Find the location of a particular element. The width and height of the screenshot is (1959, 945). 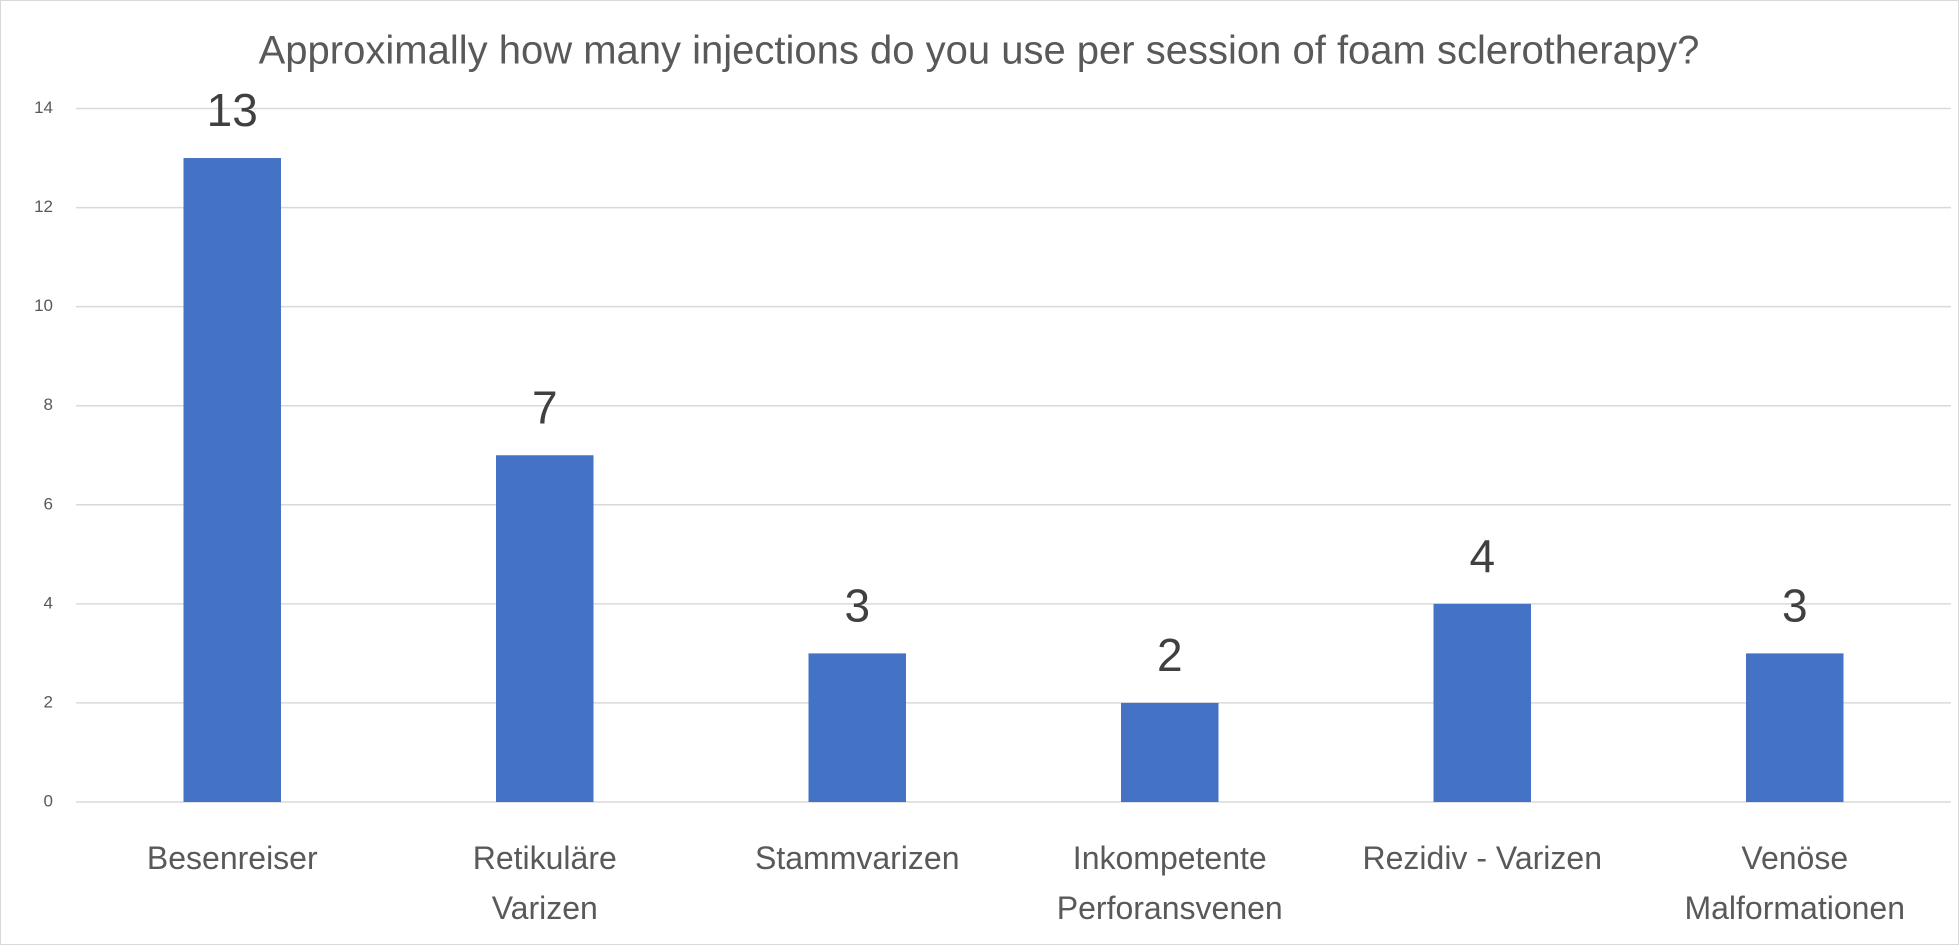

y-tick-label: 10 is located at coordinates (43, 305).